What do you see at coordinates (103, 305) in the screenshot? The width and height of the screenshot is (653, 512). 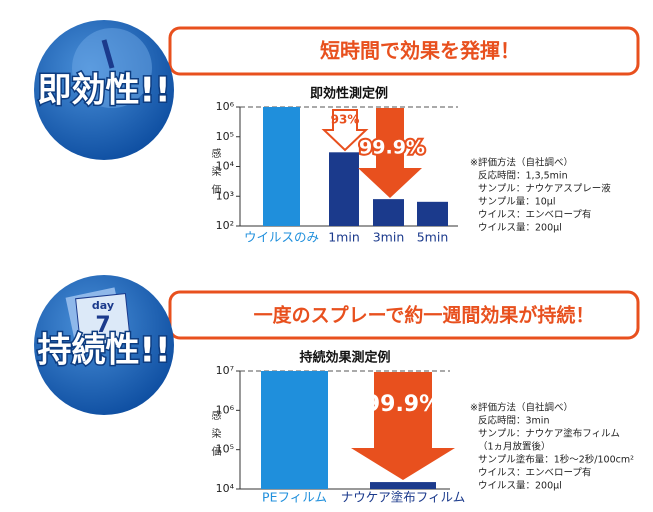 I see `calendar-label: day` at bounding box center [103, 305].